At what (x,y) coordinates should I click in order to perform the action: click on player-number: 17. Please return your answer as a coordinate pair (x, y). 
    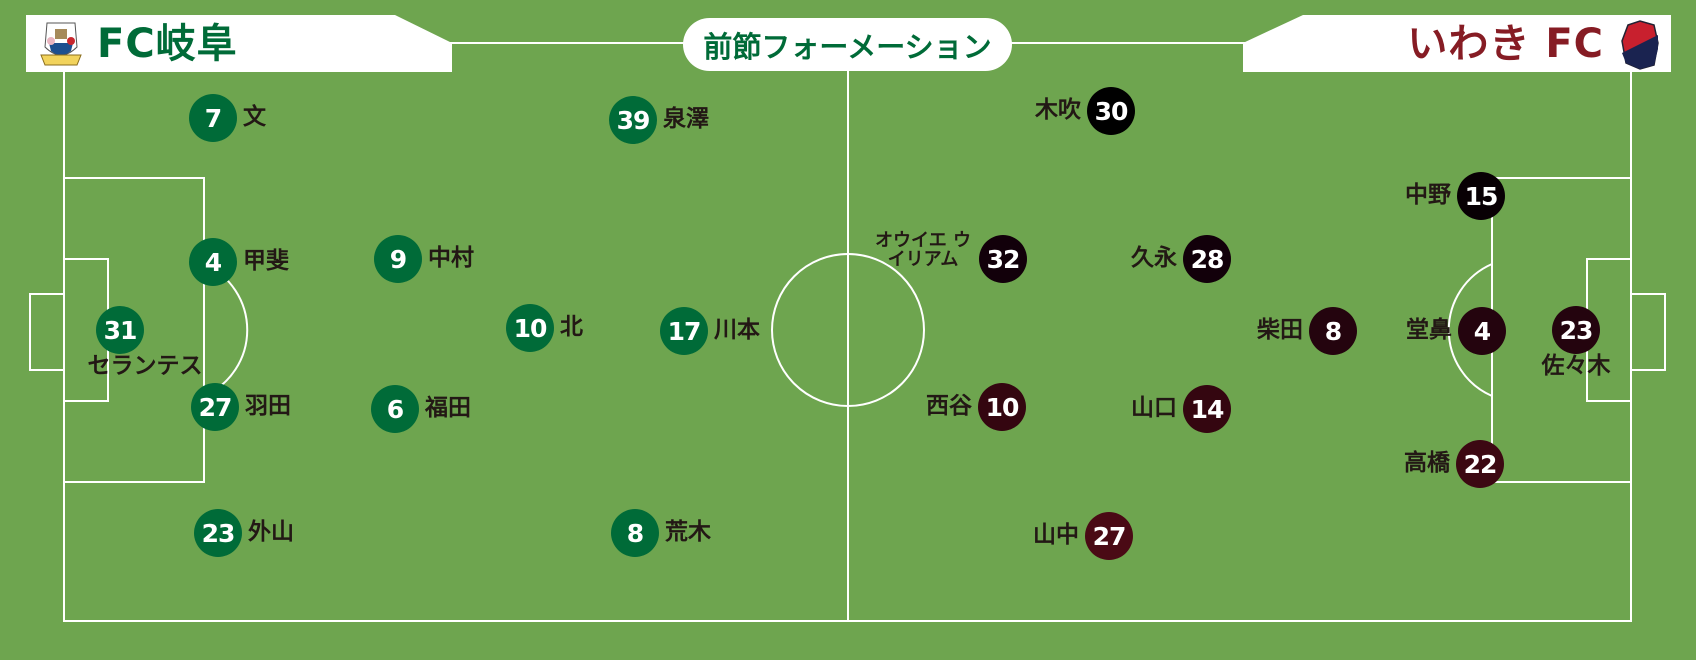
    Looking at the image, I should click on (684, 331).